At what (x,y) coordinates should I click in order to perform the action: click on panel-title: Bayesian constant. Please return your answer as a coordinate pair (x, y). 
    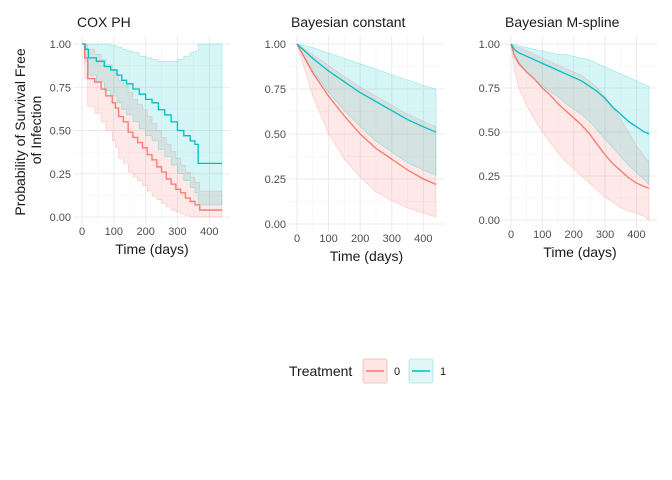
    Looking at the image, I should click on (348, 22).